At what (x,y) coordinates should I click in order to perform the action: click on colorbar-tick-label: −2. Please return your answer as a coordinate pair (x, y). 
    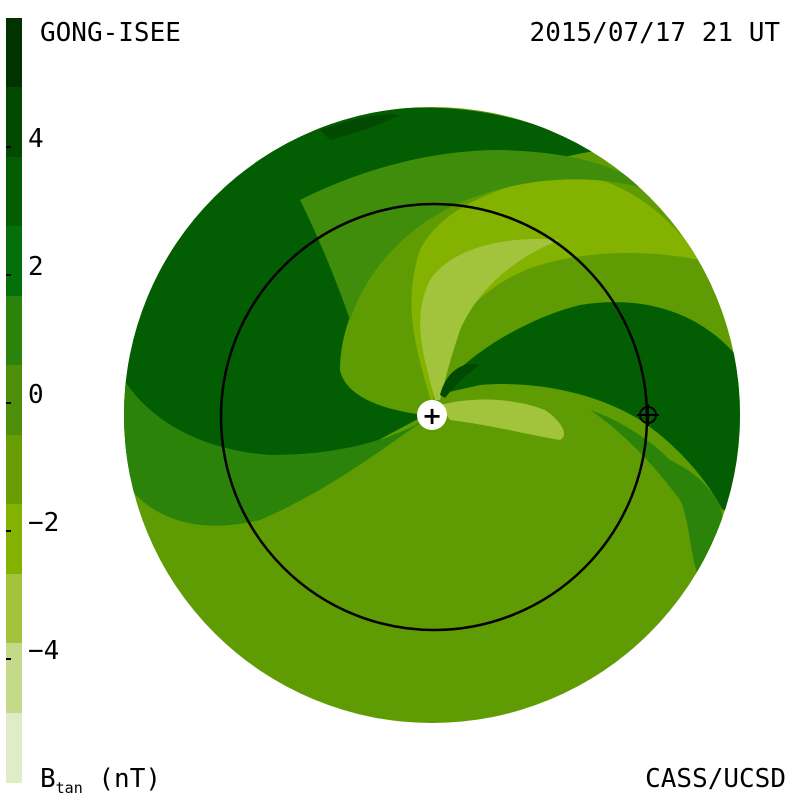
    Looking at the image, I should click on (44, 523).